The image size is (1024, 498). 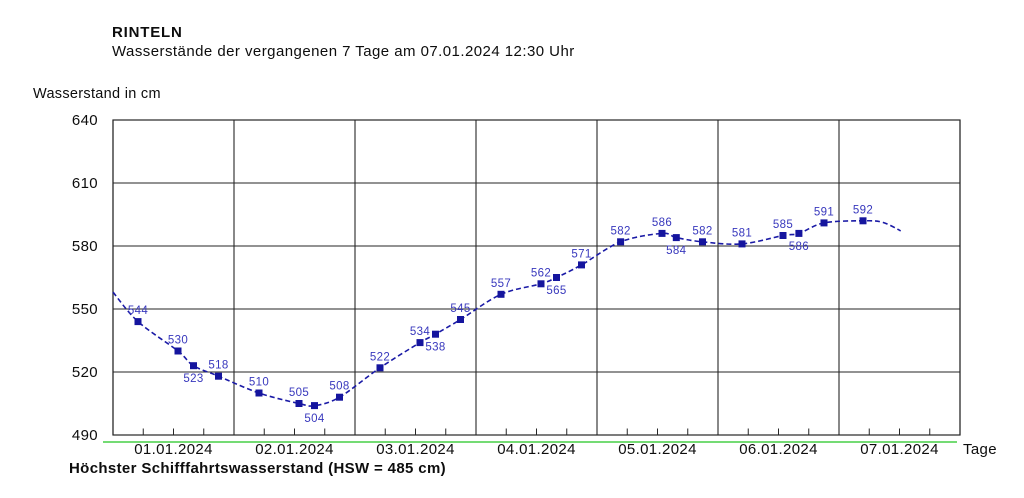 What do you see at coordinates (581, 254) in the screenshot?
I see `data-point-label: 571` at bounding box center [581, 254].